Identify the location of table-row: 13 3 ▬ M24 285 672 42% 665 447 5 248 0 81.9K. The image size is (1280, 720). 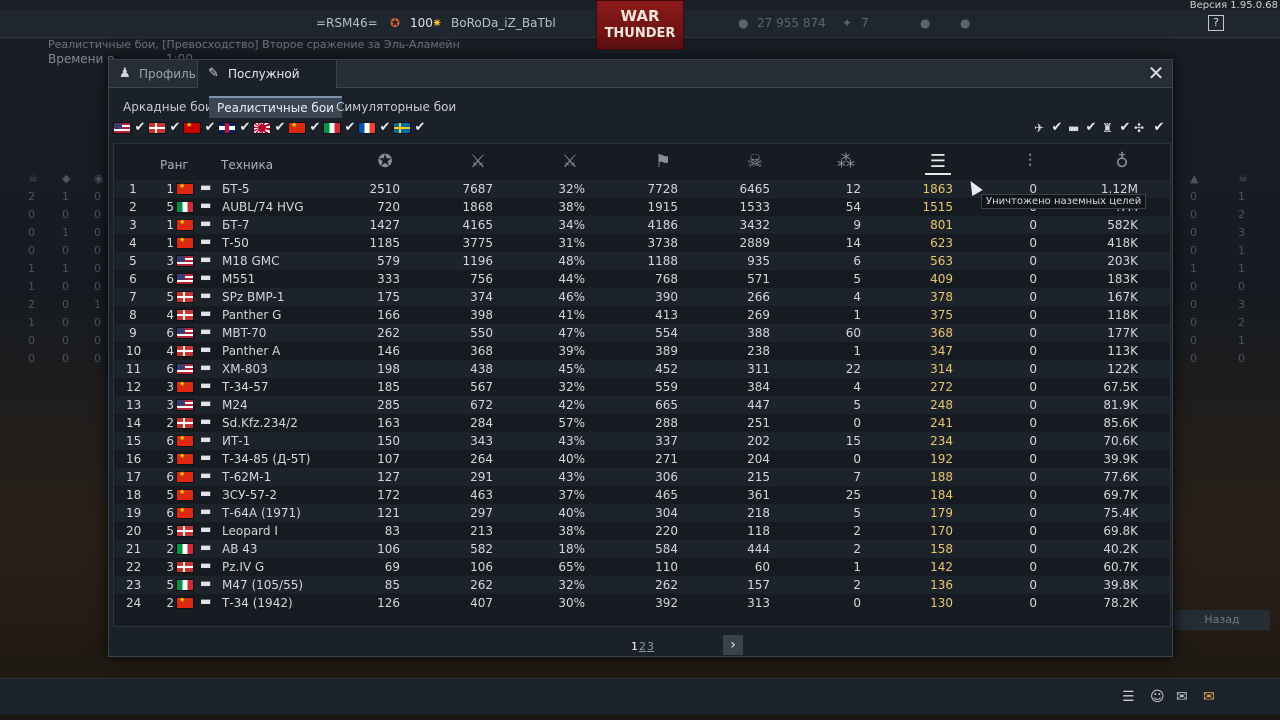
(642, 405).